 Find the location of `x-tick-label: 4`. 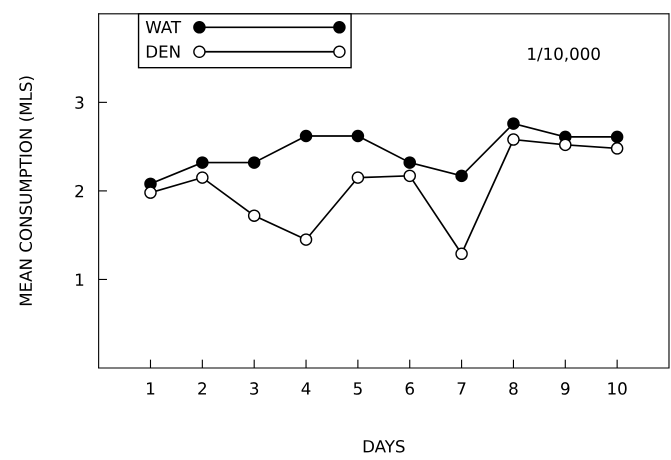

x-tick-label: 4 is located at coordinates (306, 388).